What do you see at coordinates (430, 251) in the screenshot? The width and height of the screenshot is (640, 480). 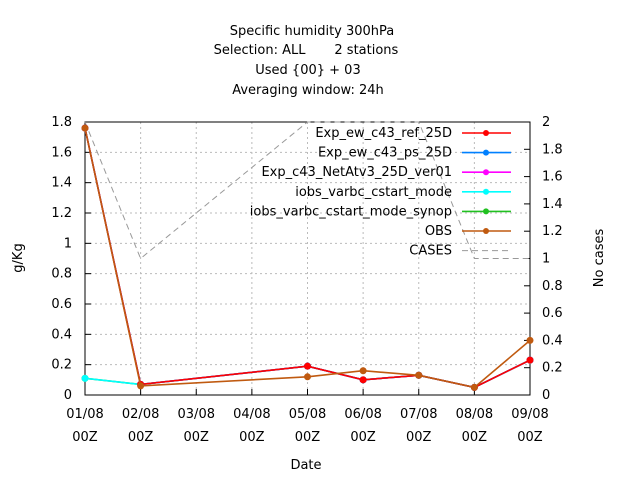 I see `legend-label: CASES` at bounding box center [430, 251].